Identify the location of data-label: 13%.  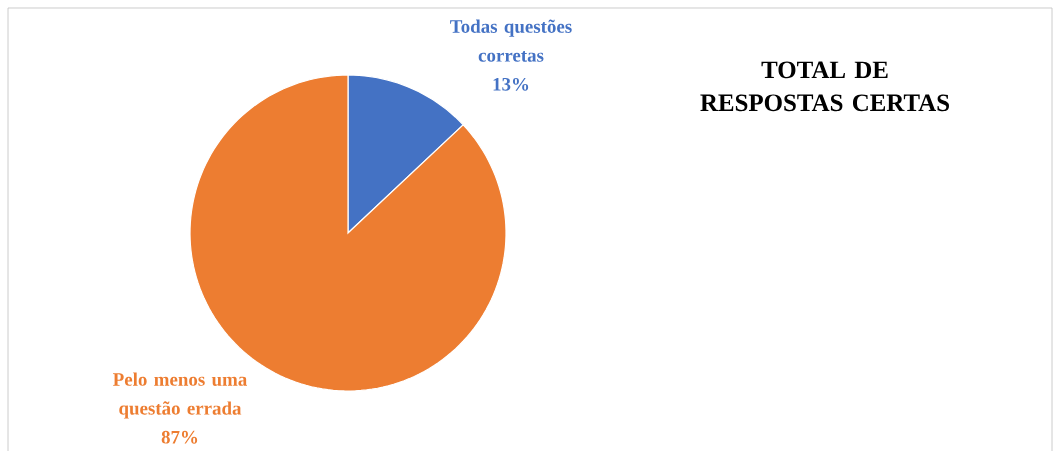
(511, 84).